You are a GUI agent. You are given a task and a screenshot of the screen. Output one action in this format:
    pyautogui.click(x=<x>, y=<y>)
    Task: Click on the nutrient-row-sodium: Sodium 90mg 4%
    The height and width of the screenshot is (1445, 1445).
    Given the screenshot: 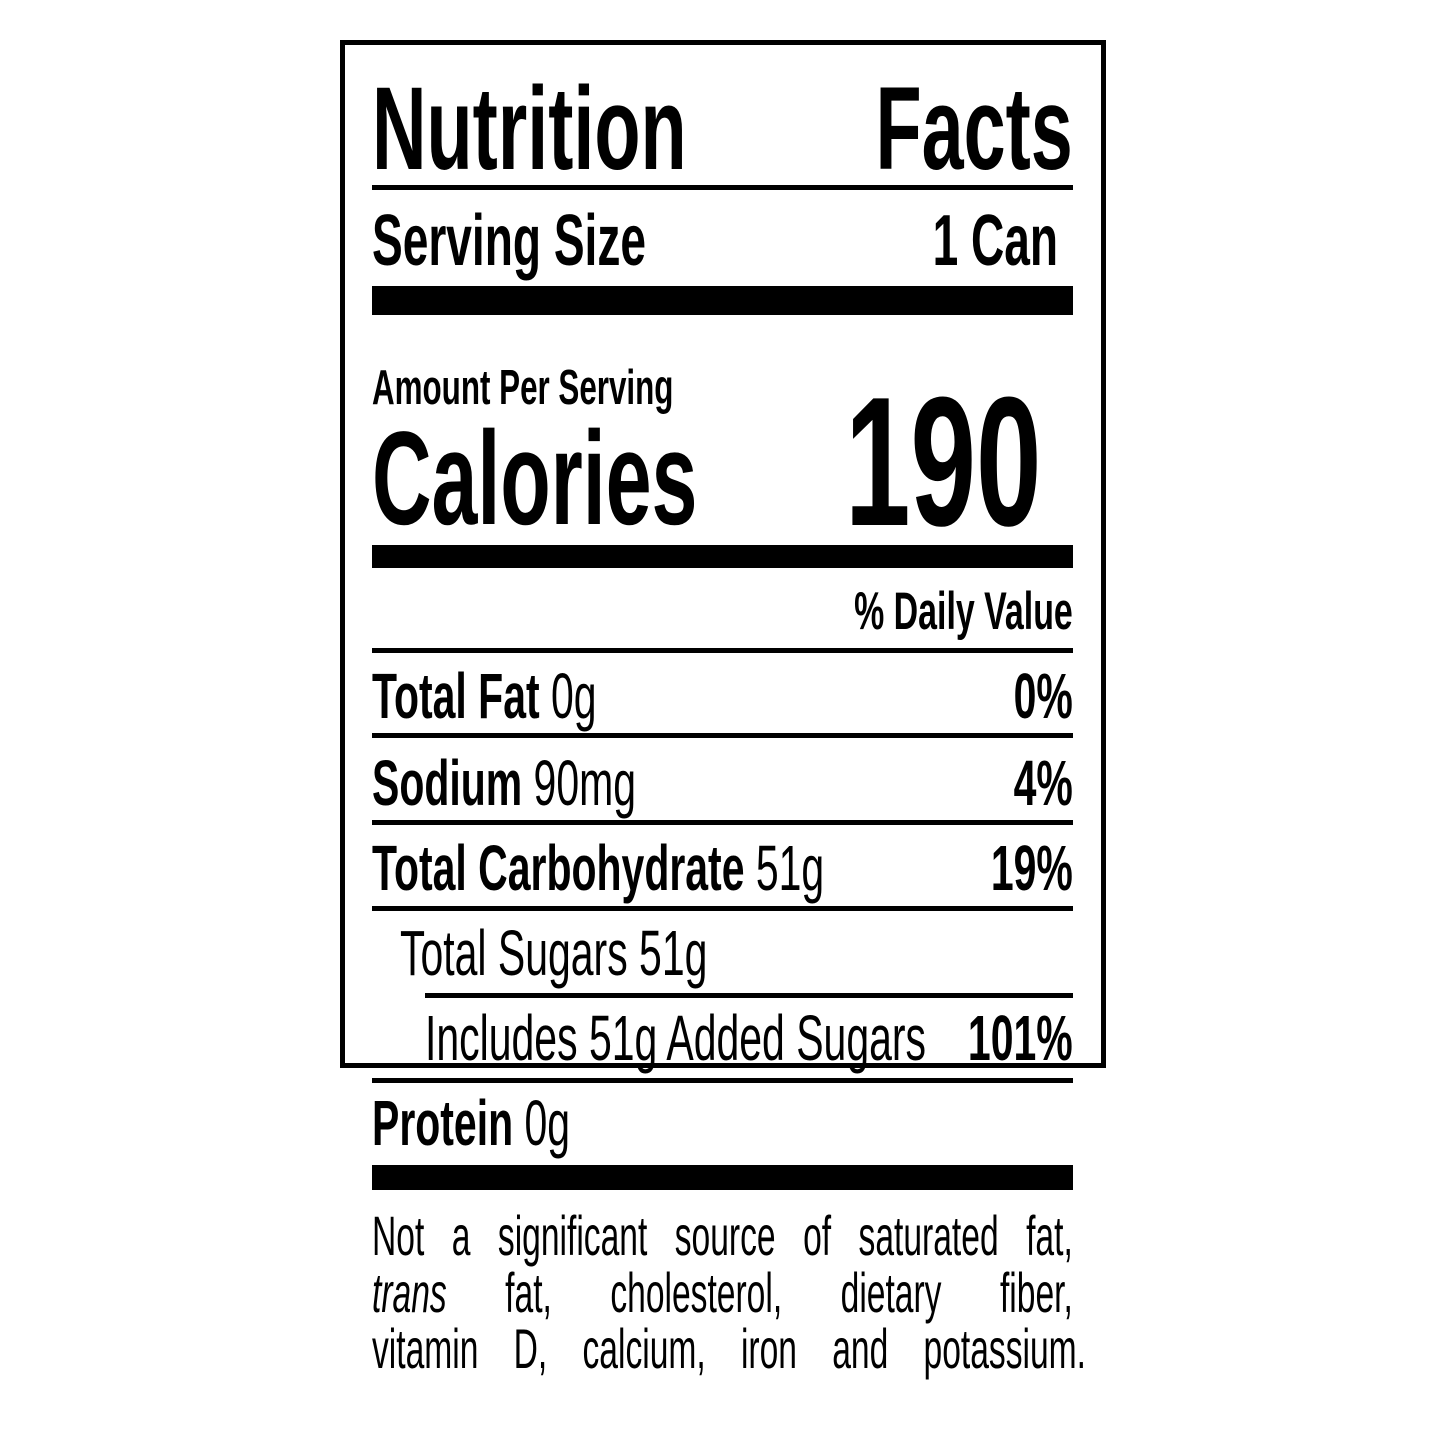 What is the action you would take?
    pyautogui.click(x=722, y=783)
    